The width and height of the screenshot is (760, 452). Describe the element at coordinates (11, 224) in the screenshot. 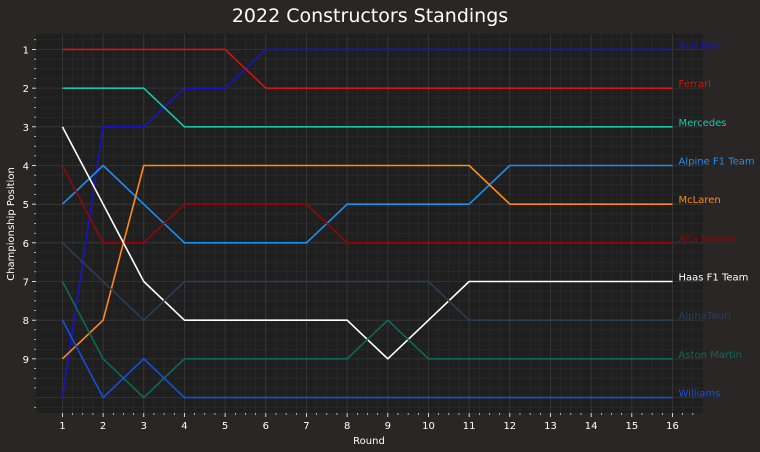

I see `y-axis-label: Championship Position` at that location.